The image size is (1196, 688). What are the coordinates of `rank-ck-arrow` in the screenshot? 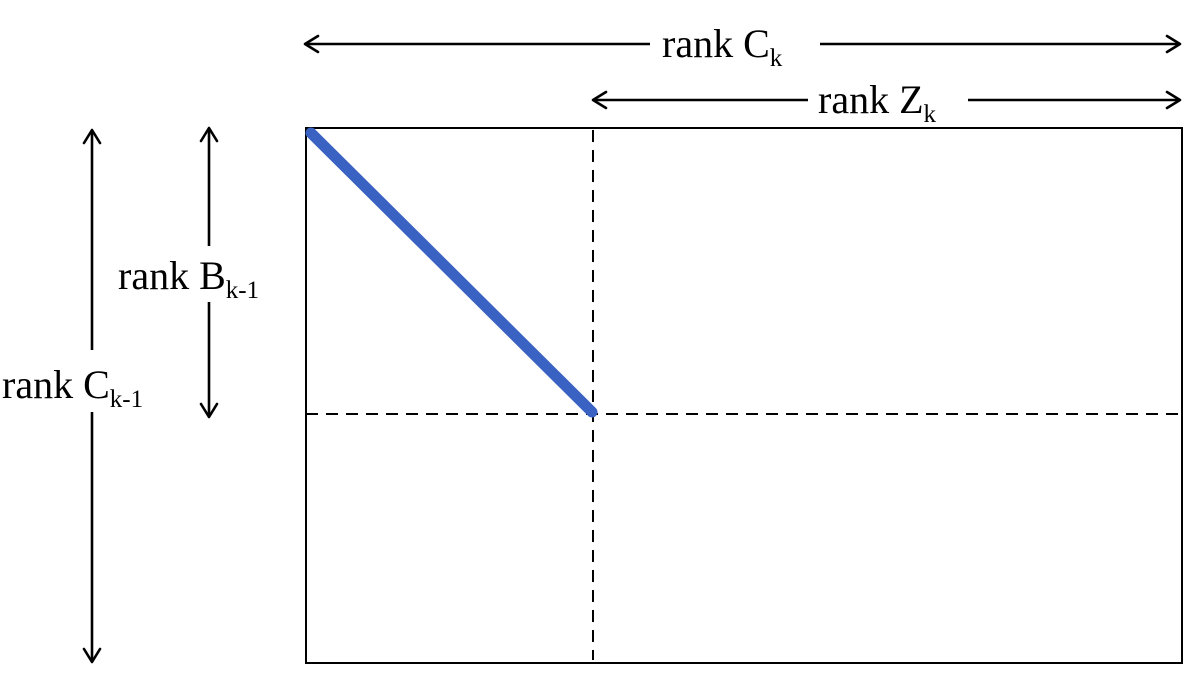 It's located at (742, 44).